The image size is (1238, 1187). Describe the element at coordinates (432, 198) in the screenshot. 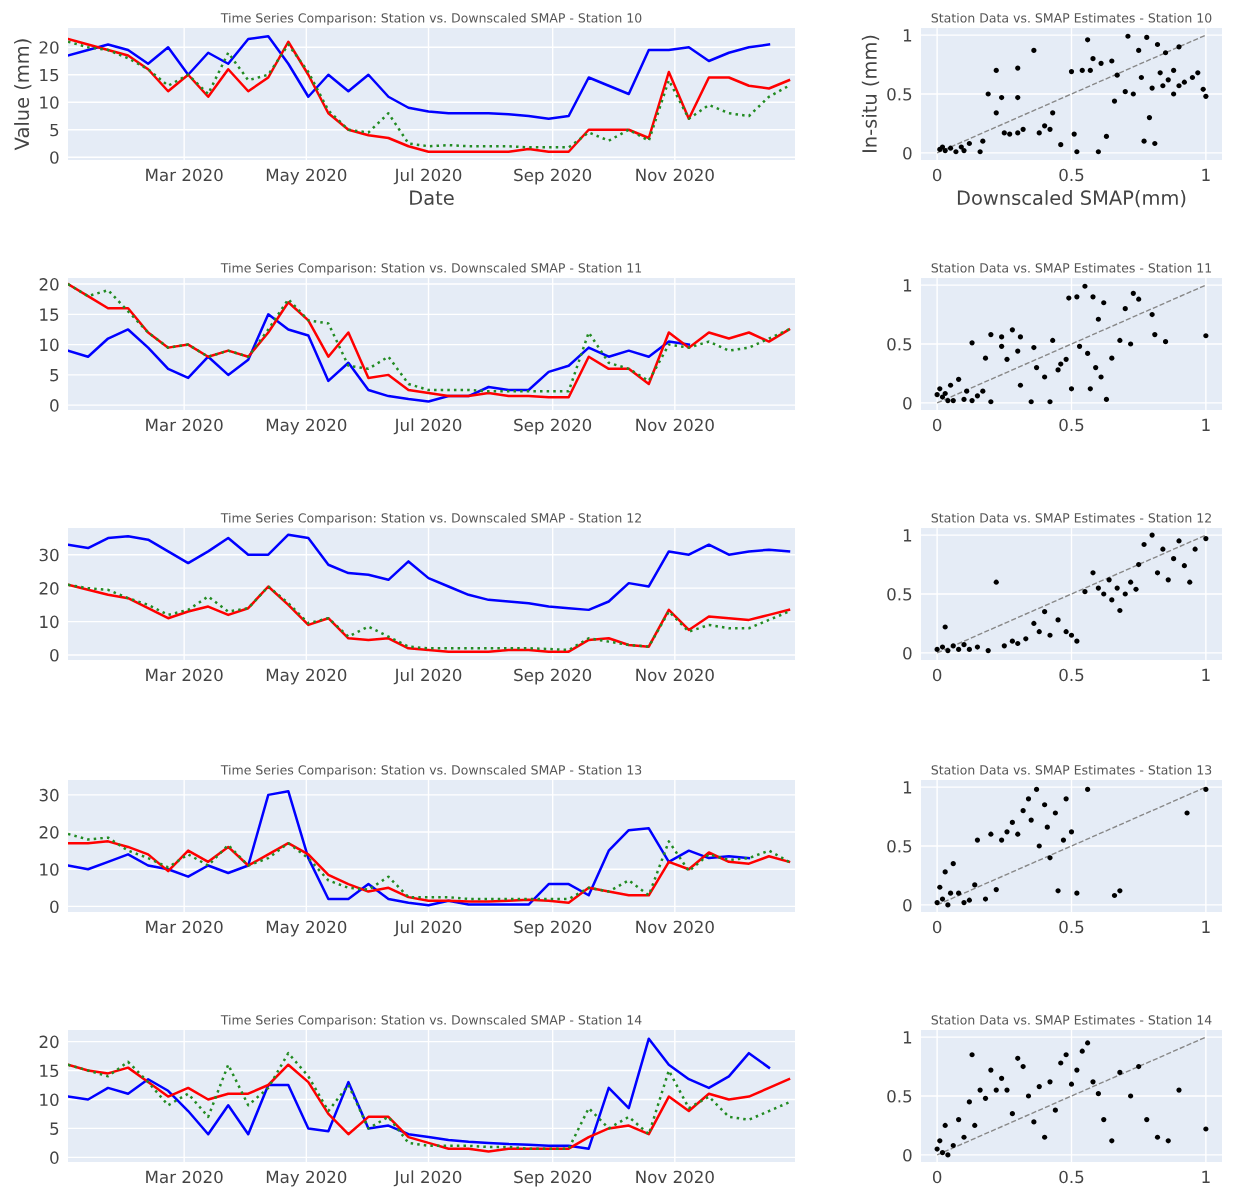

I see `x-axis-title: Date` at that location.